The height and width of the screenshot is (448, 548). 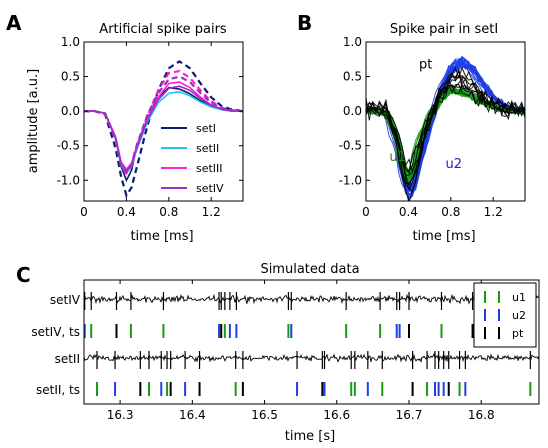 What do you see at coordinates (209, 168) in the screenshot?
I see `legend-label-setIII: setIII` at bounding box center [209, 168].